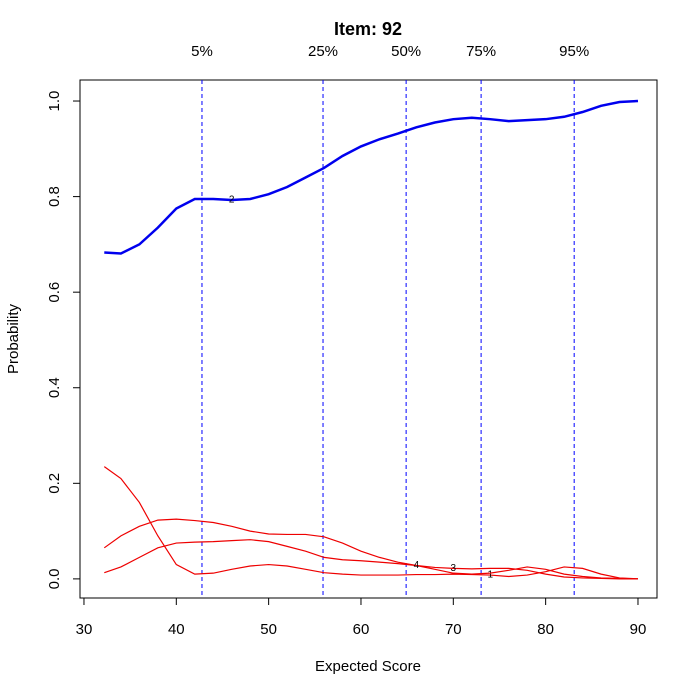 This screenshot has height=700, width=700. I want to click on y-tick-label: 0.8, so click(54, 196).